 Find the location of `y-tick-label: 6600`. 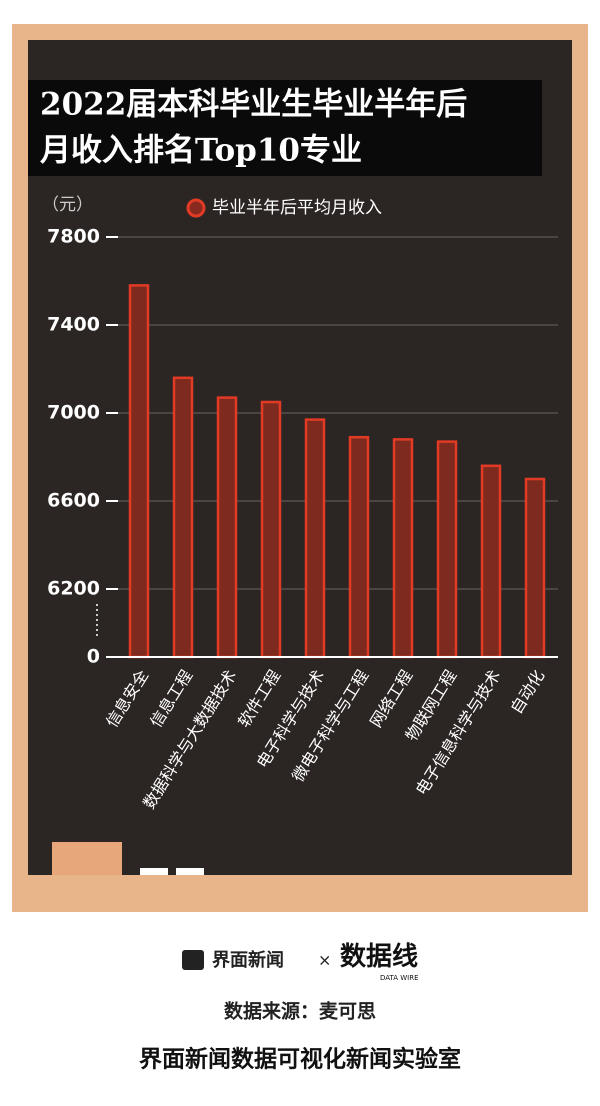

y-tick-label: 6600 is located at coordinates (73, 501).